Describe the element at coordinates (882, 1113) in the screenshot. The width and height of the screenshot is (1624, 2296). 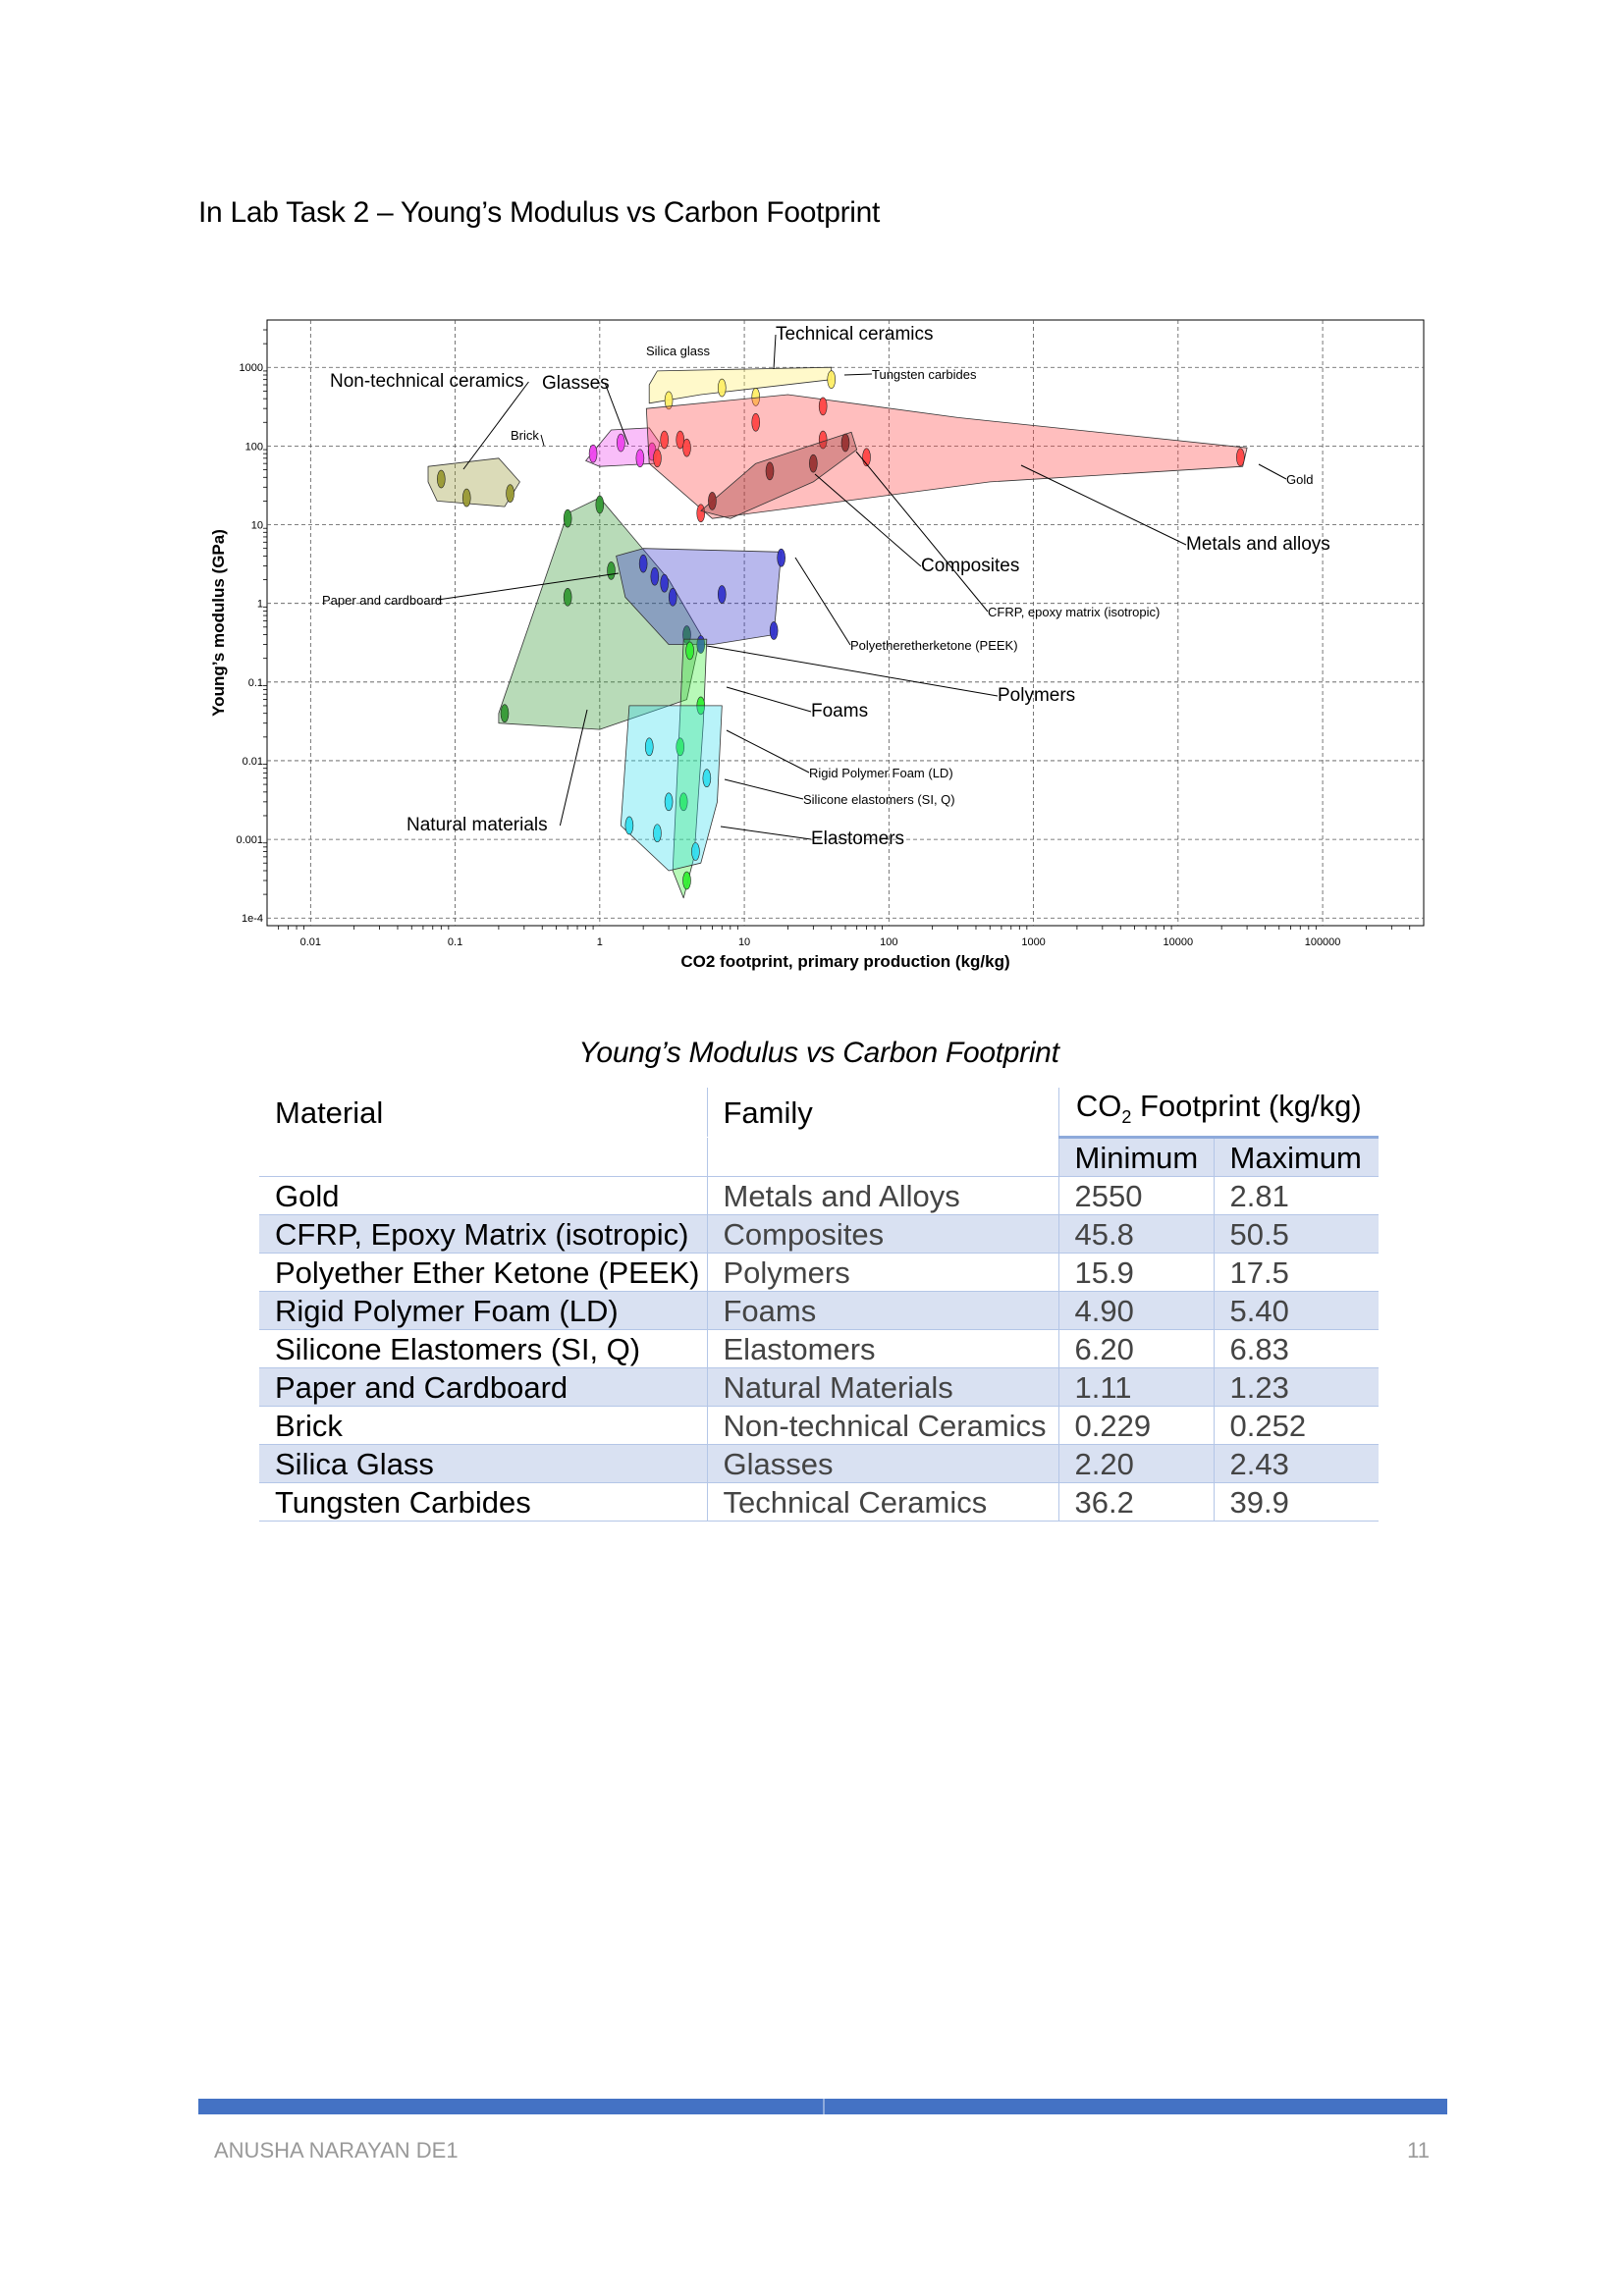
I see `header-family: Family` at that location.